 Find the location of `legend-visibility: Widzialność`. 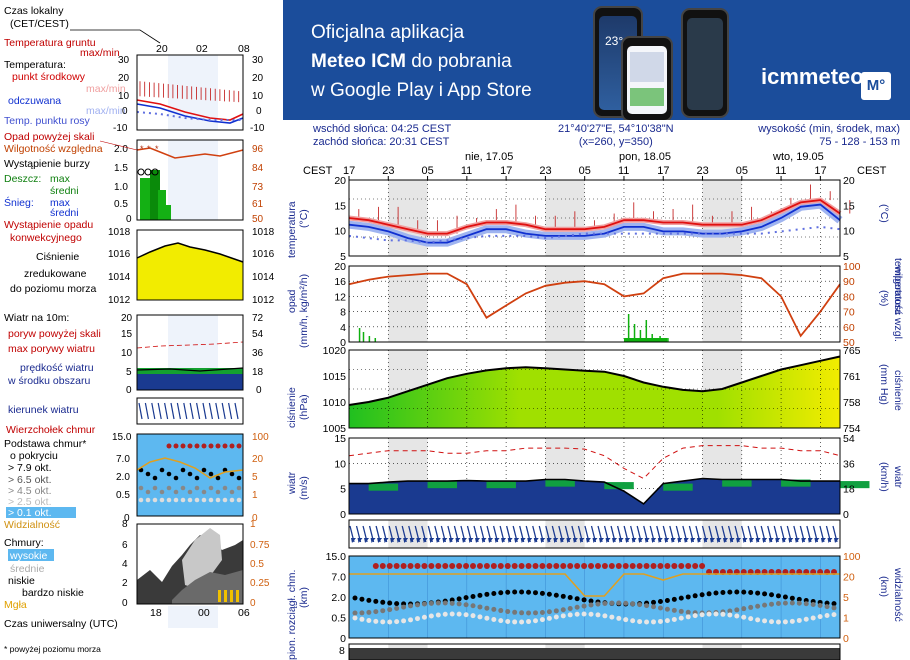

legend-visibility: Widzialność is located at coordinates (32, 525).